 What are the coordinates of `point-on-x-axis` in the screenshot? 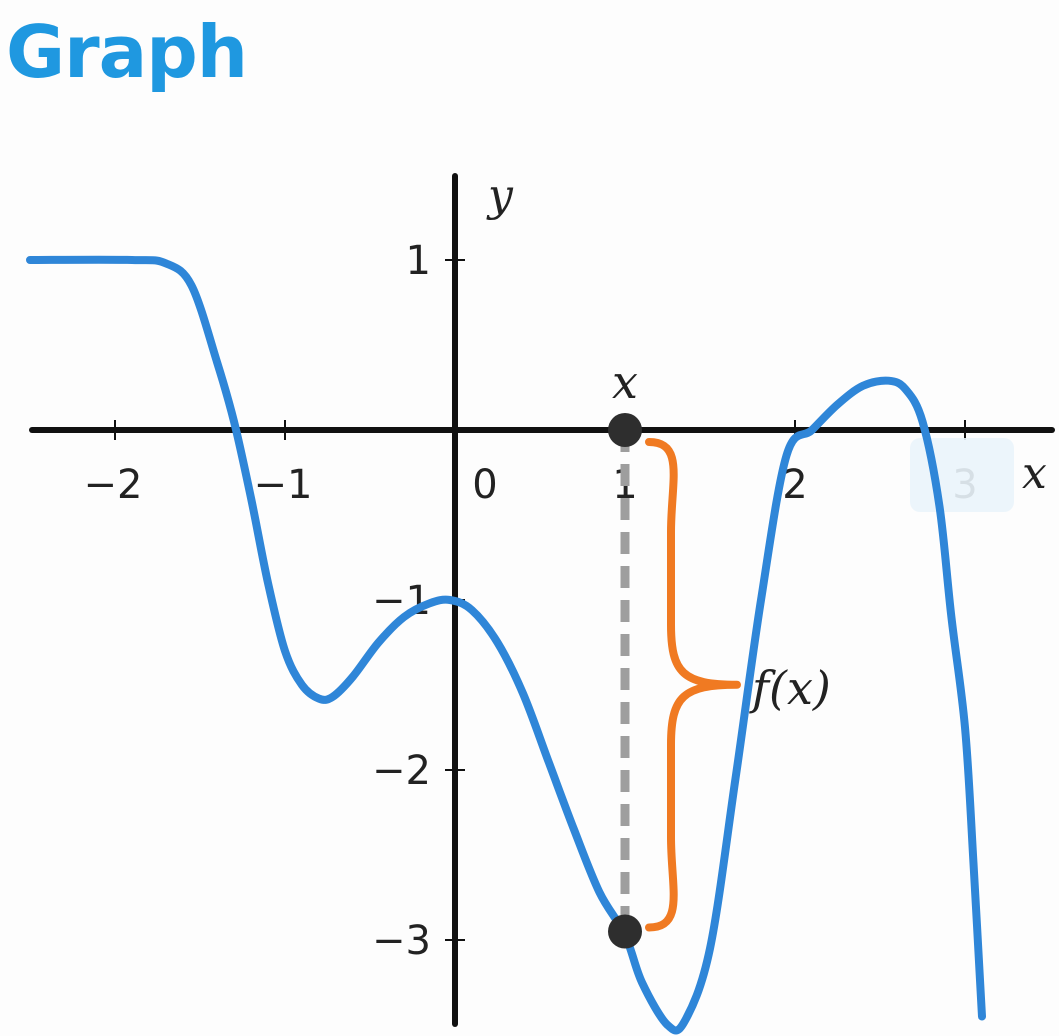 It's located at (625, 430).